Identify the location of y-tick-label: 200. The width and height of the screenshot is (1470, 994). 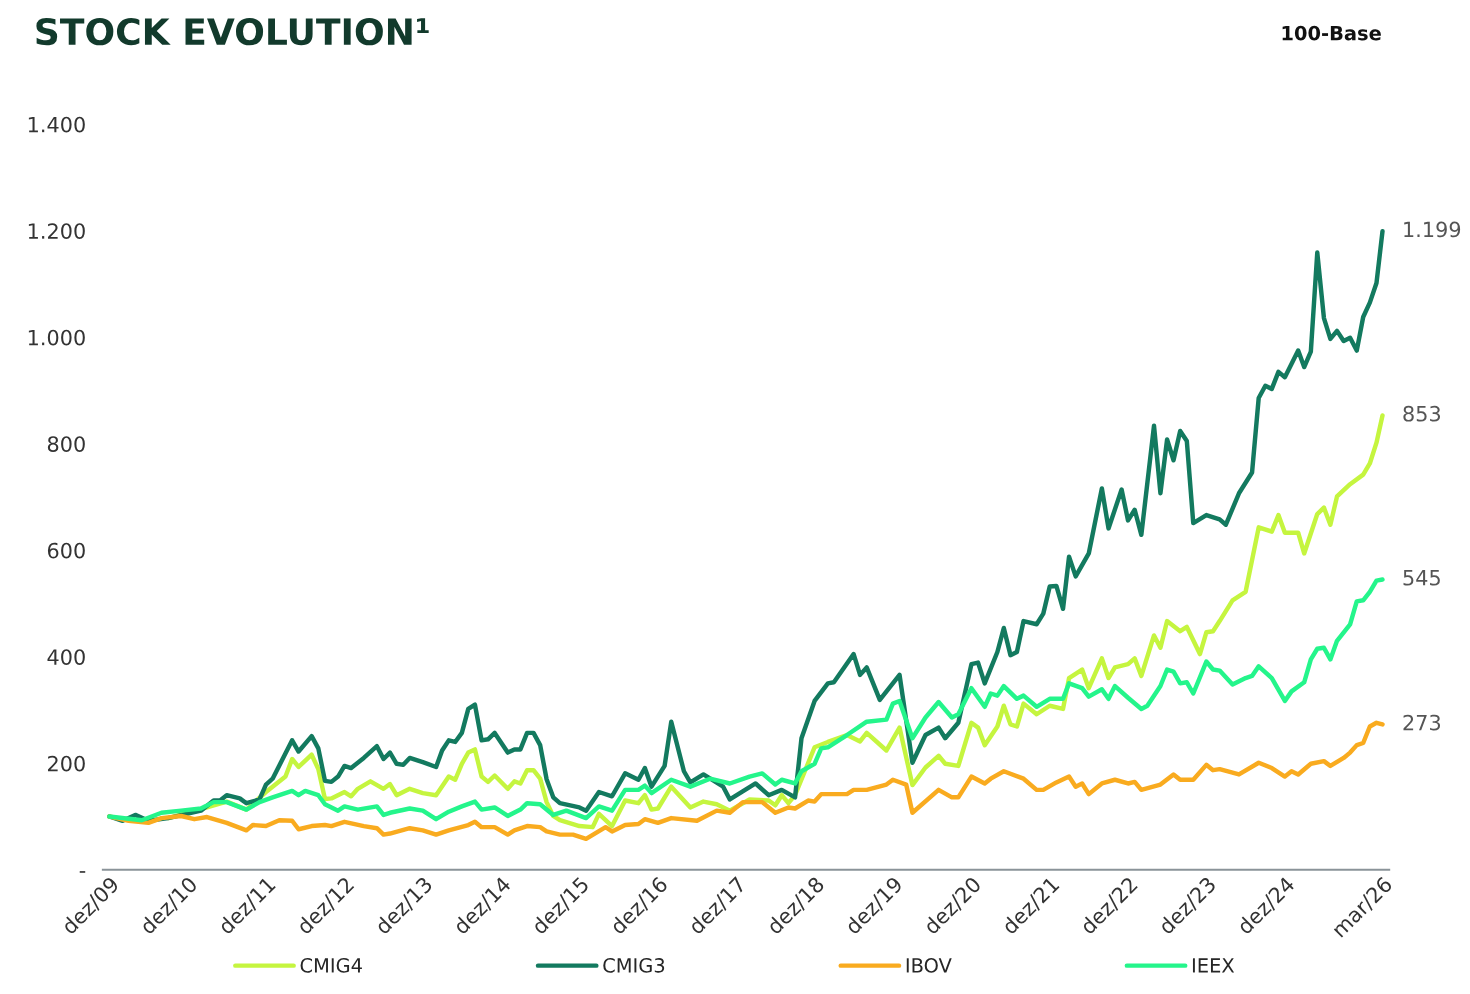
(66, 763).